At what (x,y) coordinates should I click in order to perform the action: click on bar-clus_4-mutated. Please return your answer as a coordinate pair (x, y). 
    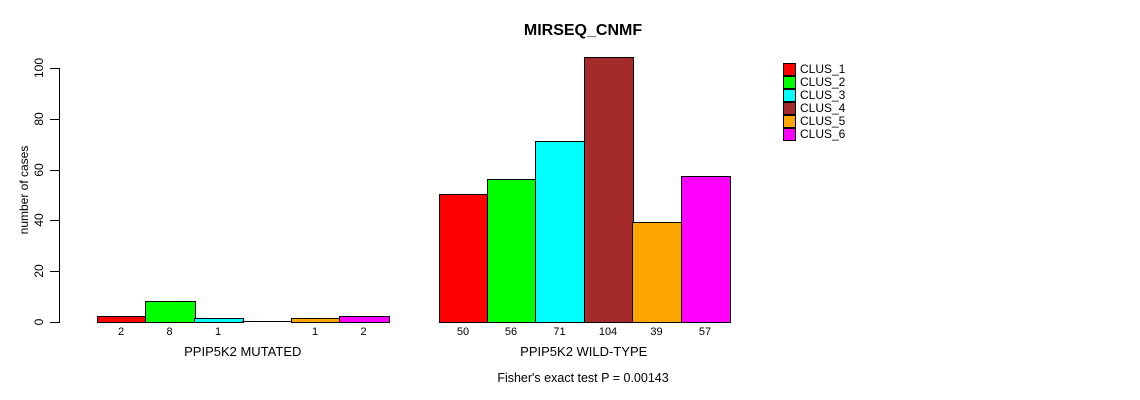
    Looking at the image, I should click on (267, 321).